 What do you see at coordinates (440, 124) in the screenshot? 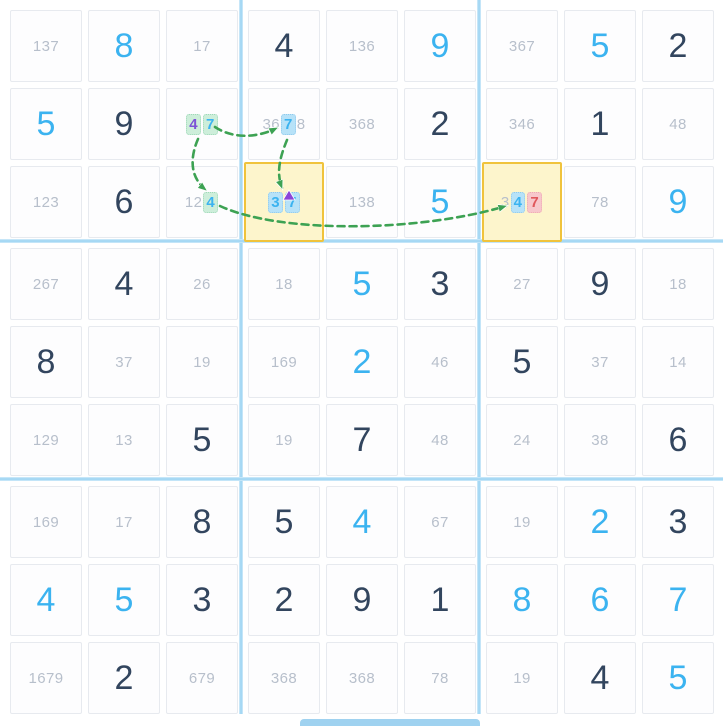
I see `cell-r2c6: 2` at bounding box center [440, 124].